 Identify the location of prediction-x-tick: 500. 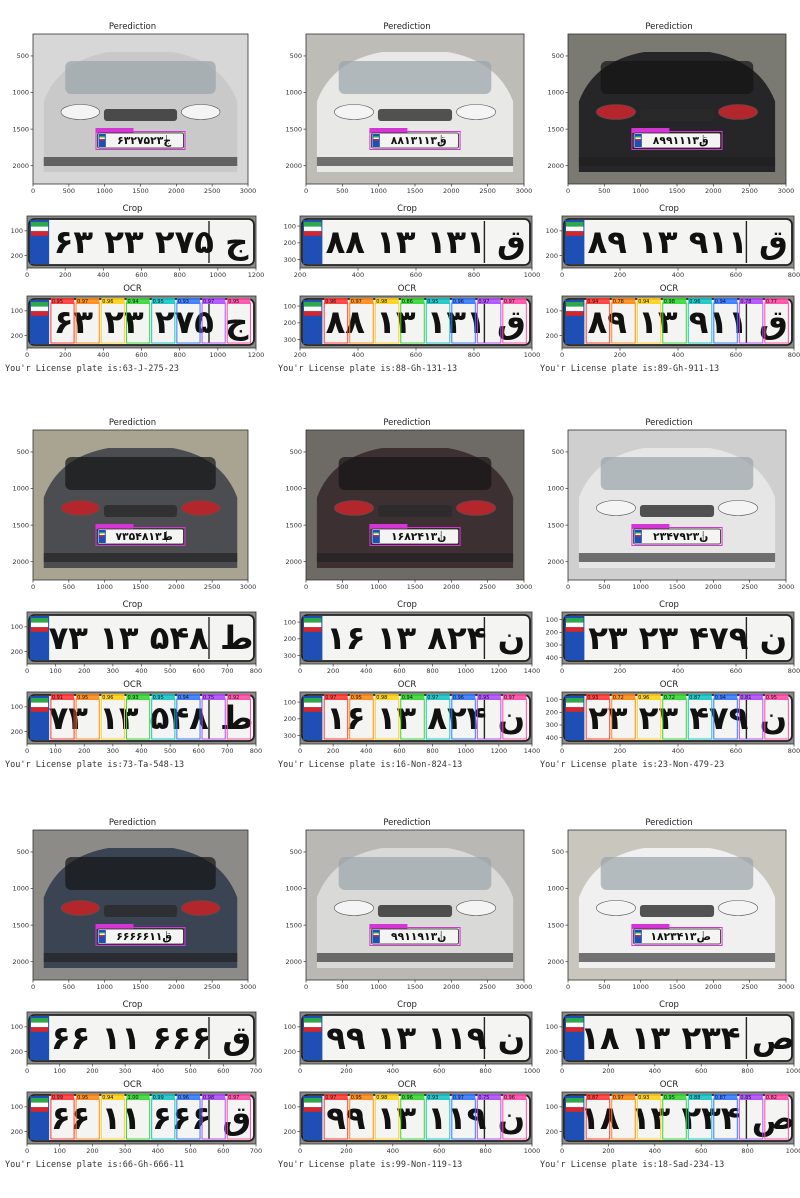
(604, 987).